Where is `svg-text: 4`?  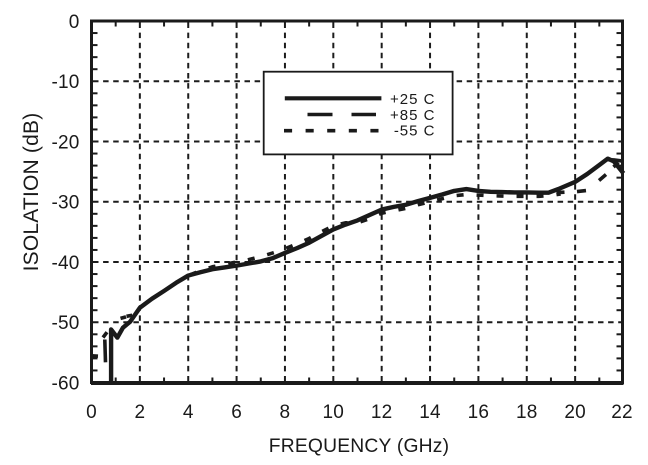
svg-text: 4 is located at coordinates (188, 412).